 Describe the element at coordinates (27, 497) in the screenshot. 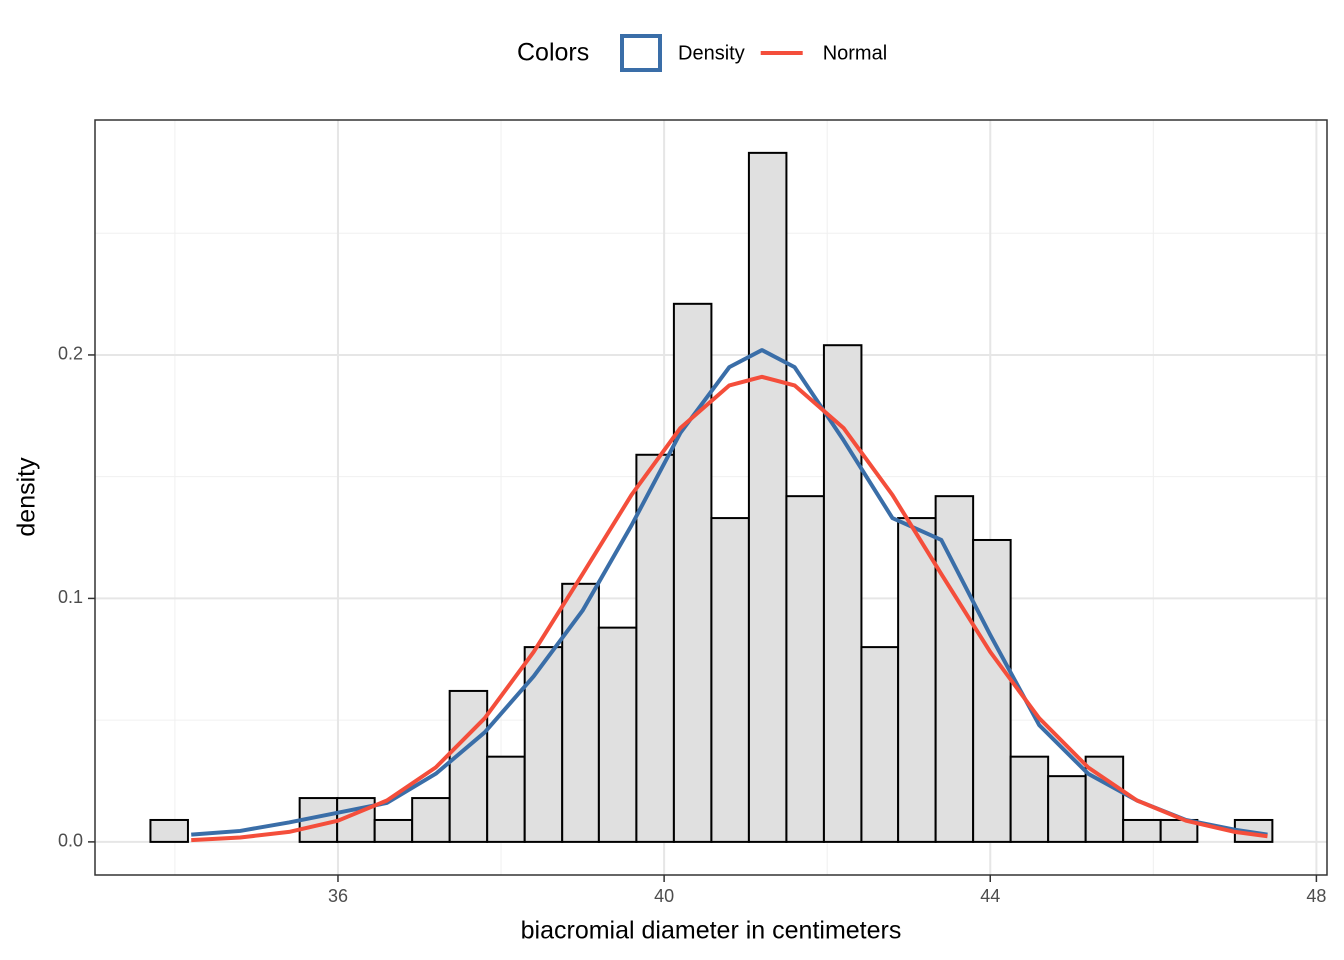

I see `y-axis-label: density` at that location.